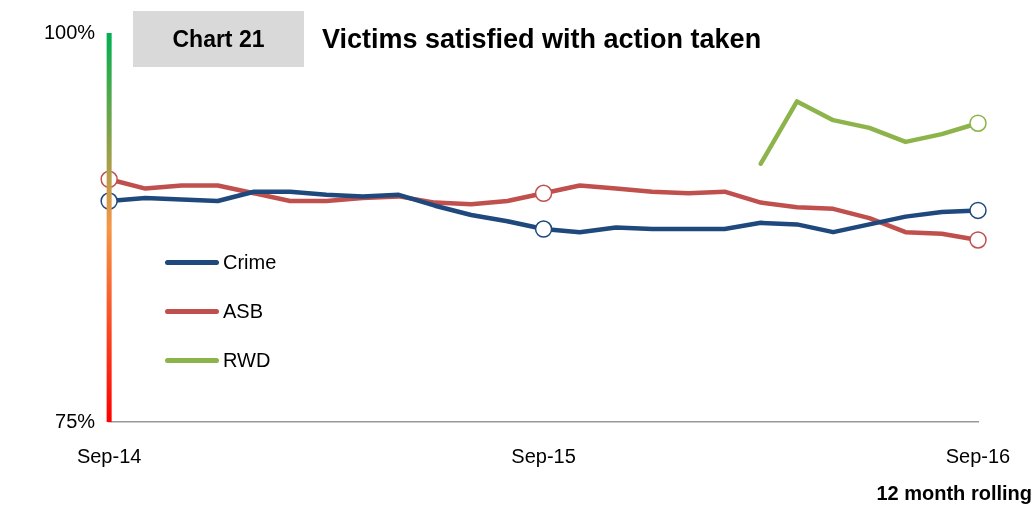 The image size is (1036, 517). What do you see at coordinates (218, 39) in the screenshot?
I see `caption-box: Chart 21` at bounding box center [218, 39].